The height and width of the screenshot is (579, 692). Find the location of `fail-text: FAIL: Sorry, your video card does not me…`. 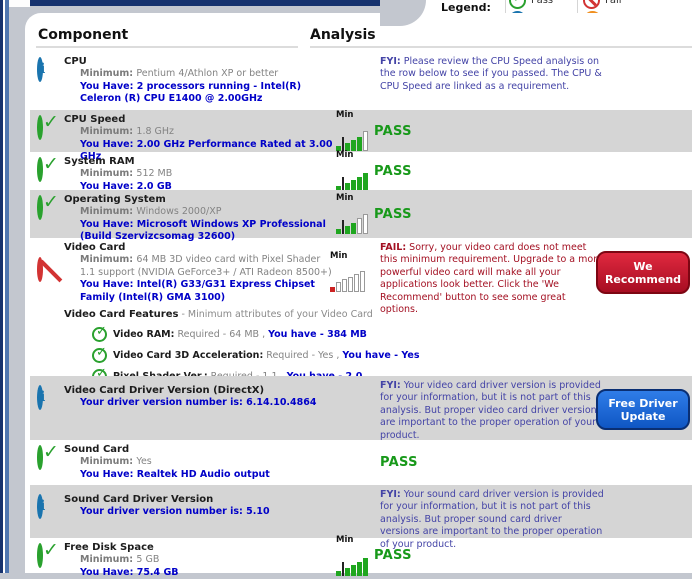

fail-text: FAIL: Sorry, your video card does not me… is located at coordinates (492, 279).